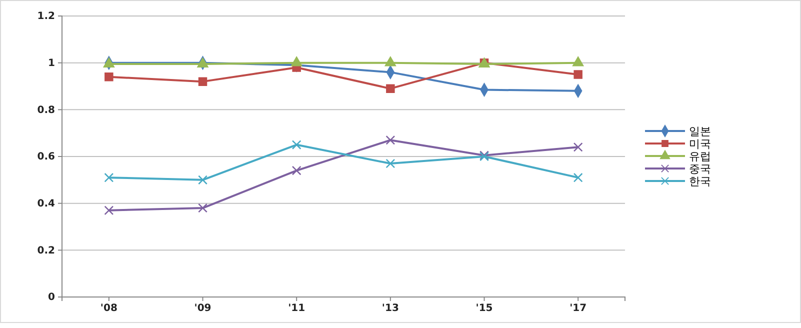  Describe the element at coordinates (46, 204) in the screenshot. I see `y-tick-label: 0.4` at that location.